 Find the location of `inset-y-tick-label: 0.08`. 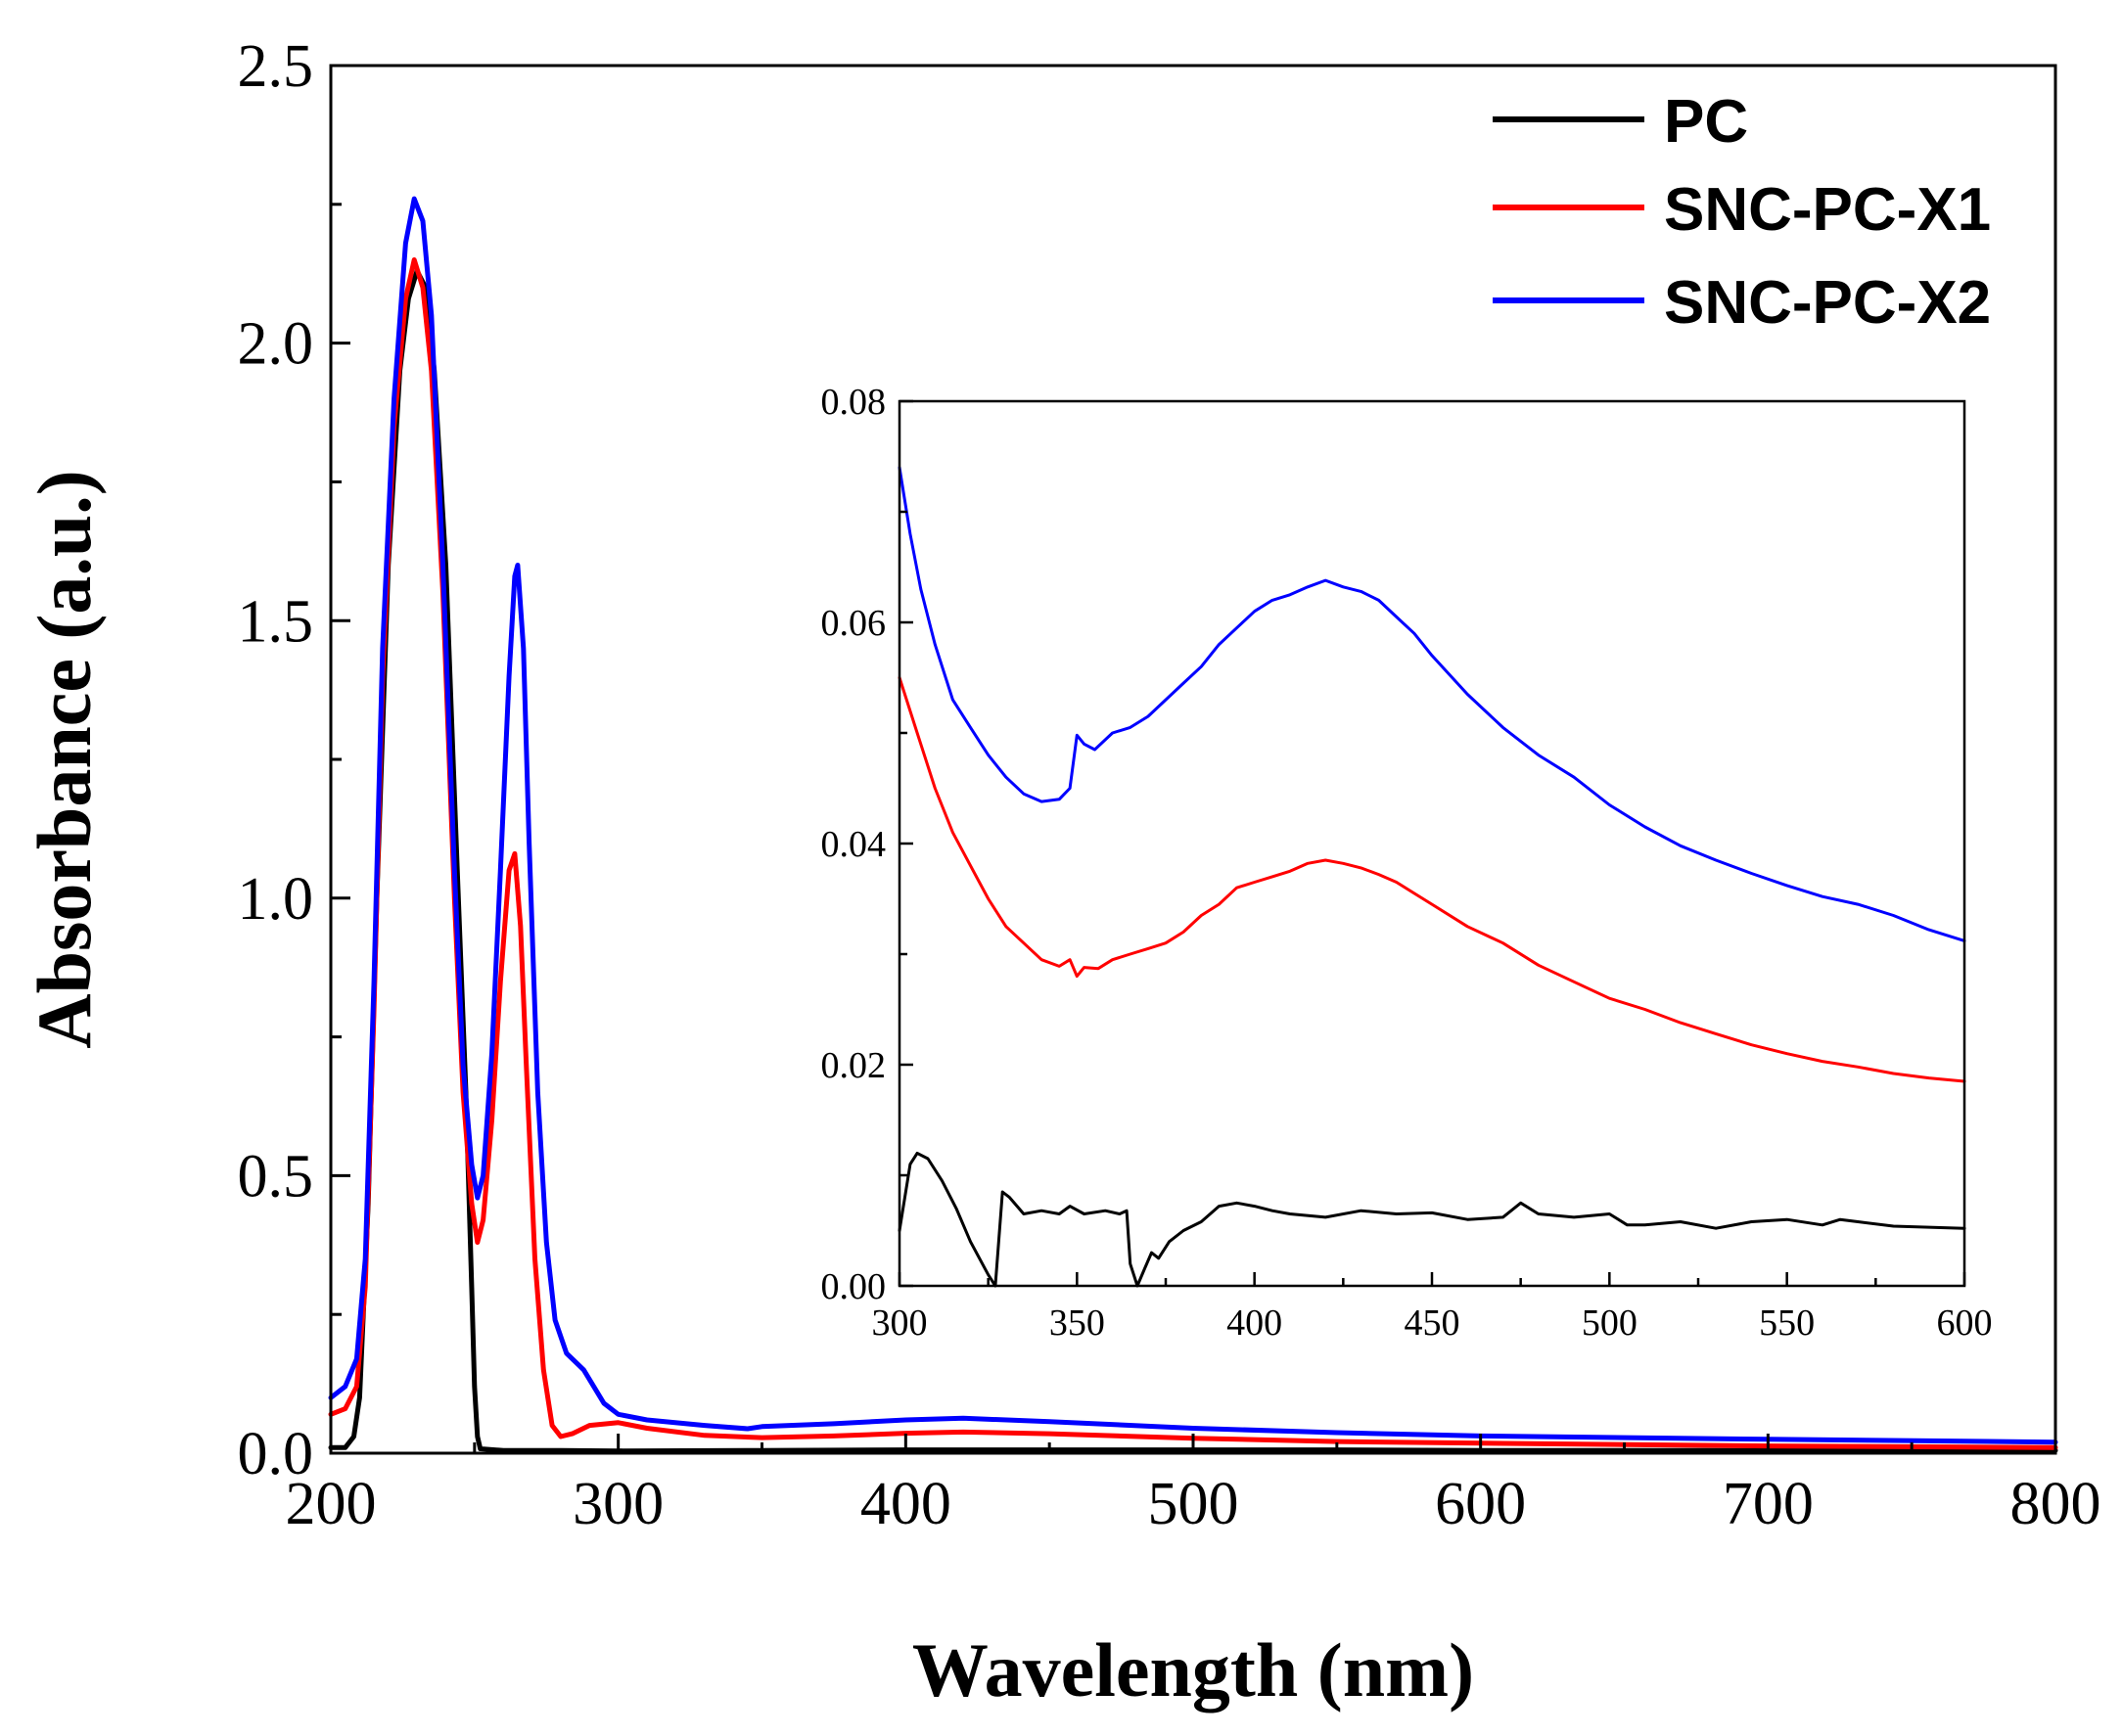

inset-y-tick-label: 0.08 is located at coordinates (854, 402).